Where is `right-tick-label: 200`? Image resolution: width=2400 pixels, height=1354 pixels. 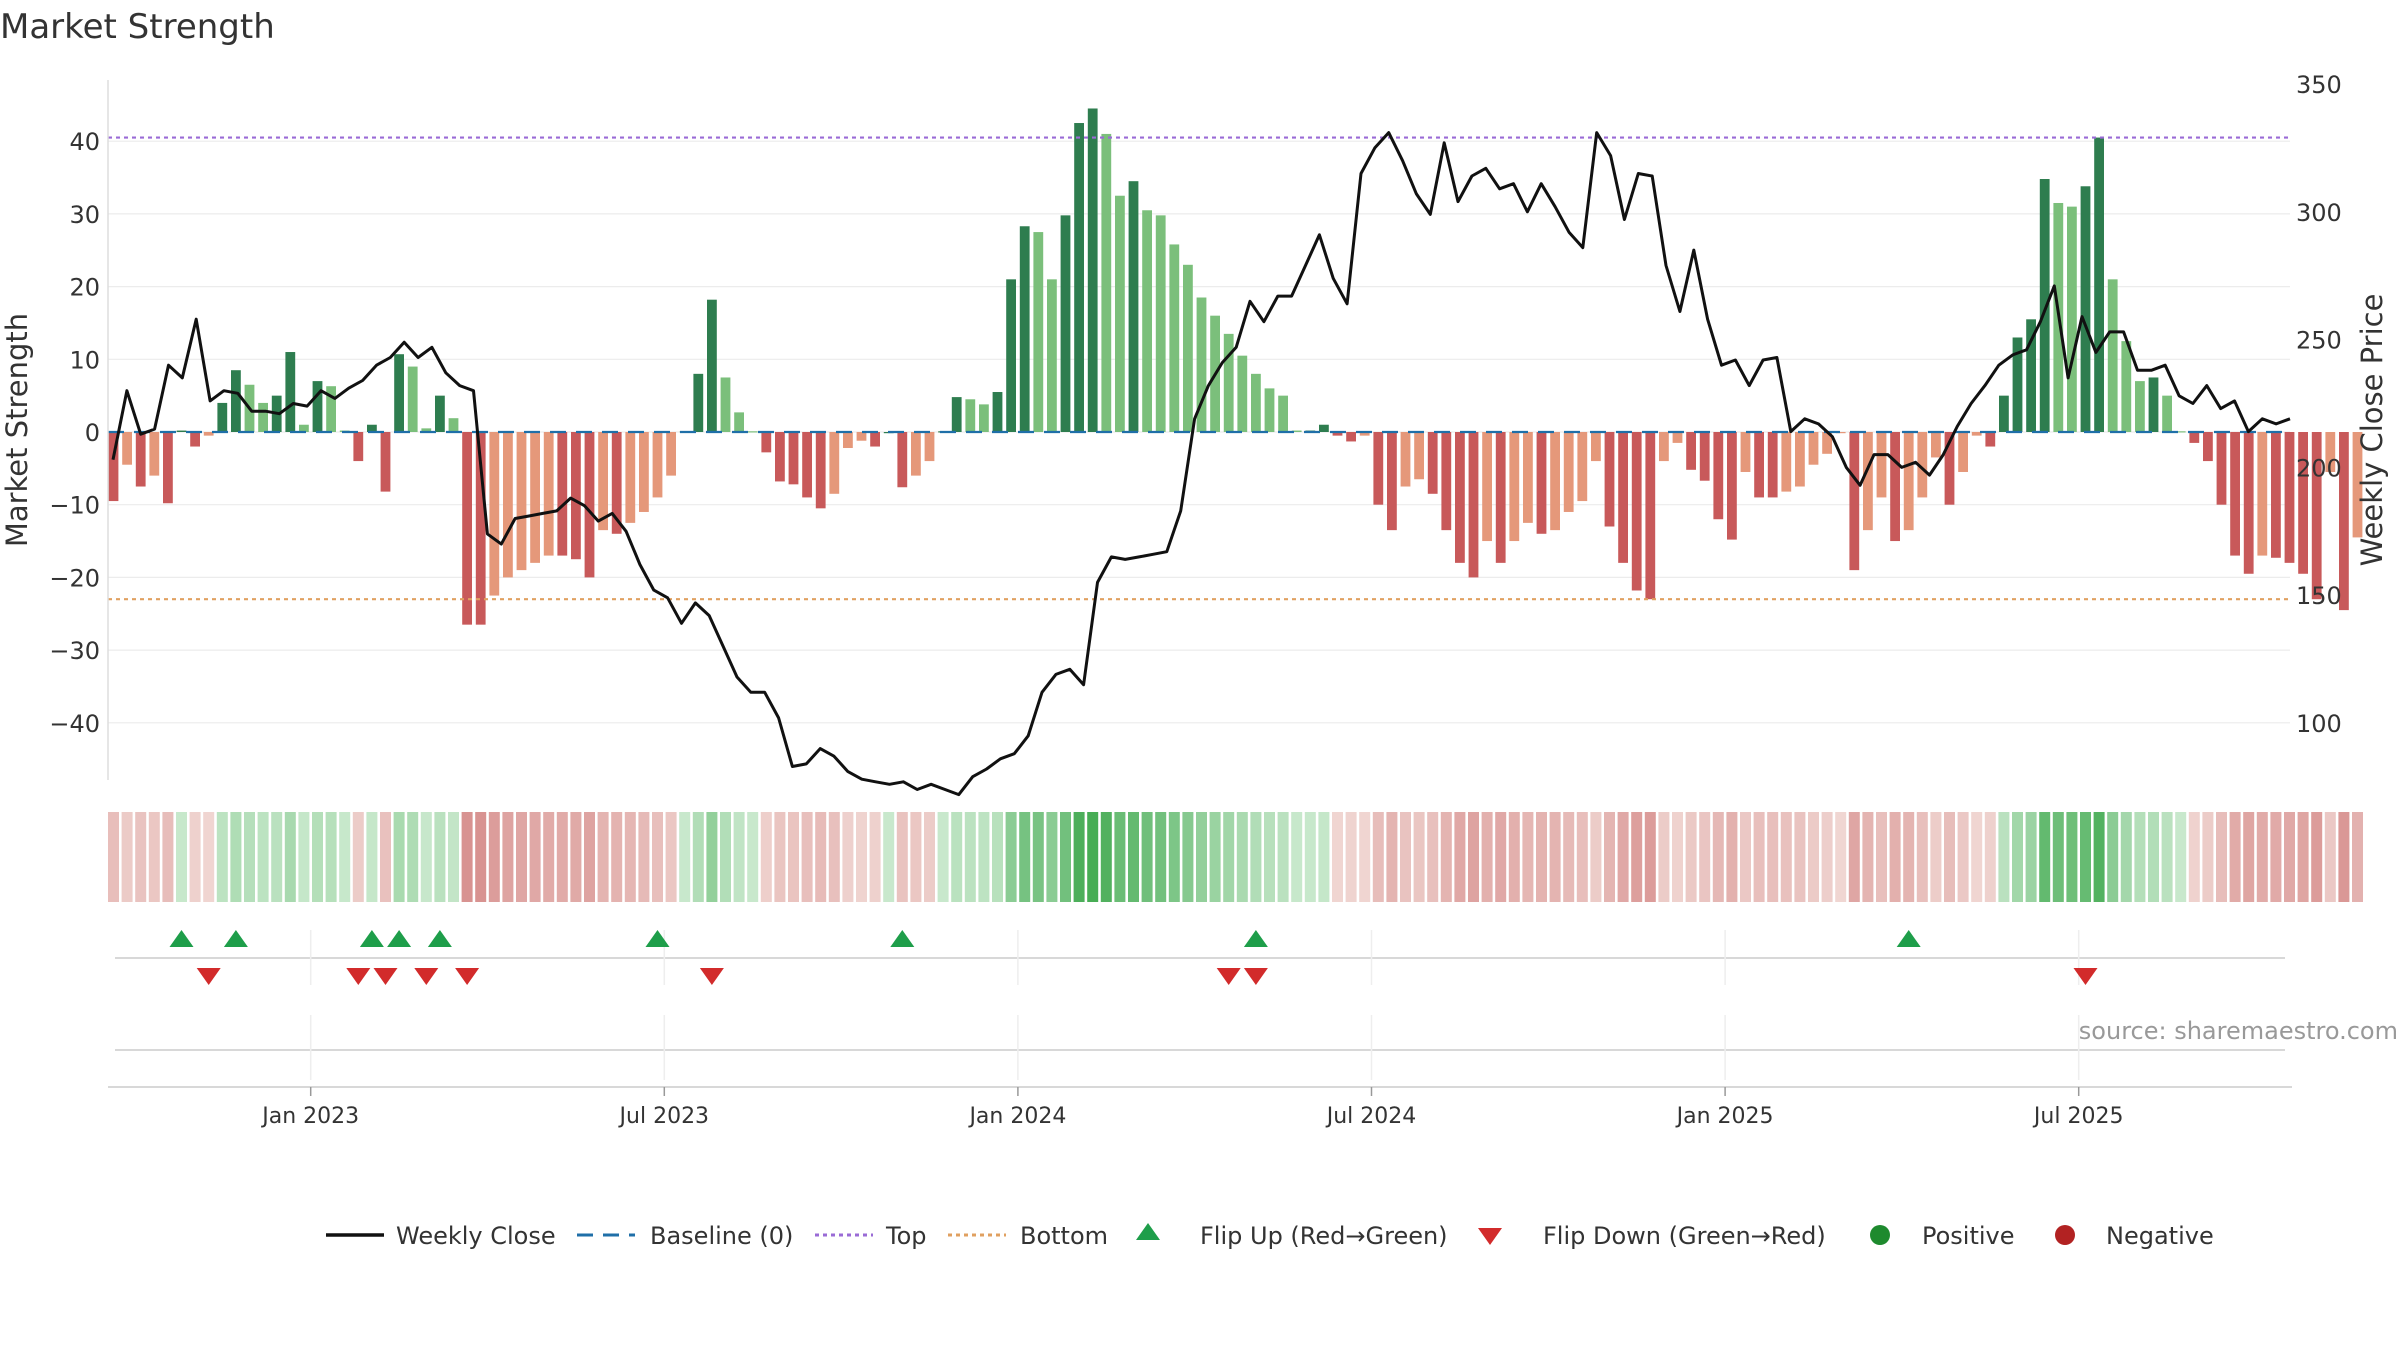 right-tick-label: 200 is located at coordinates (2319, 468).